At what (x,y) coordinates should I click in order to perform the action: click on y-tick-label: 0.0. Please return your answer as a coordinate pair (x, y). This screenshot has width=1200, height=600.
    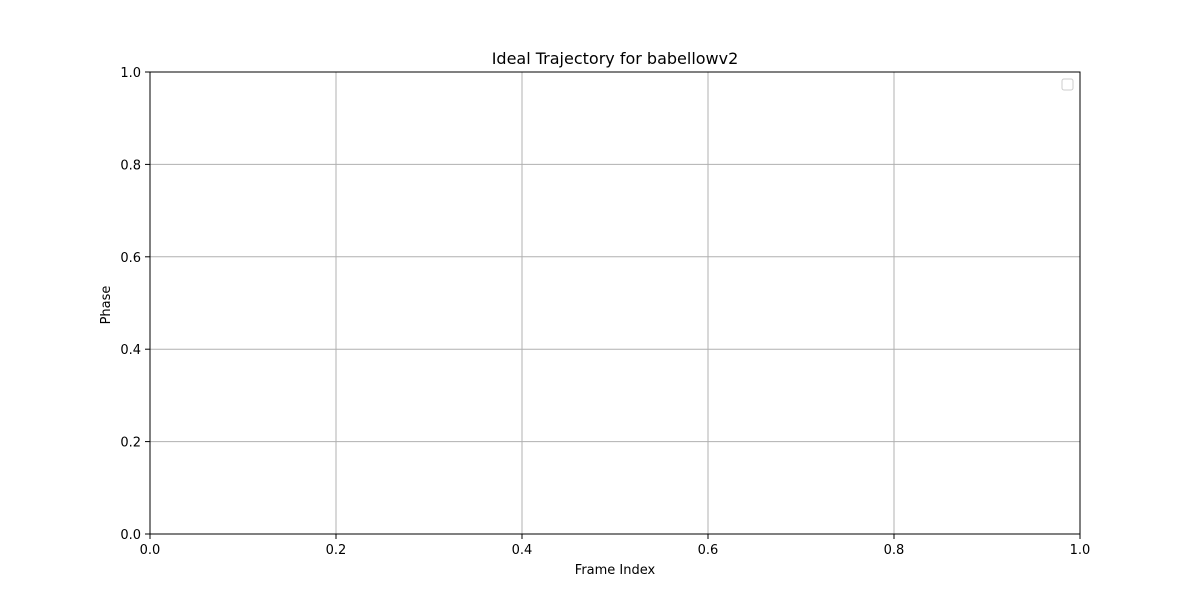
    Looking at the image, I should click on (130, 535).